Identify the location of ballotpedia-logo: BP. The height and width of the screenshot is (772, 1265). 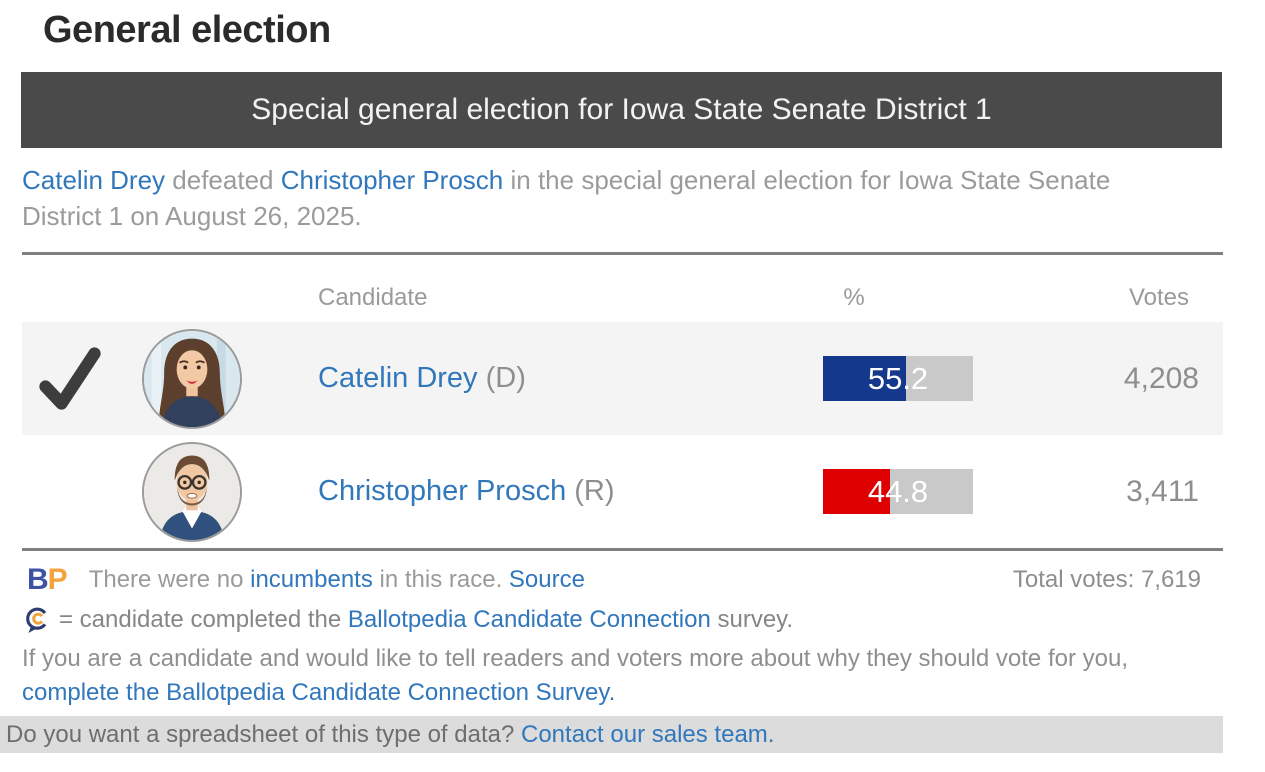
(47, 580).